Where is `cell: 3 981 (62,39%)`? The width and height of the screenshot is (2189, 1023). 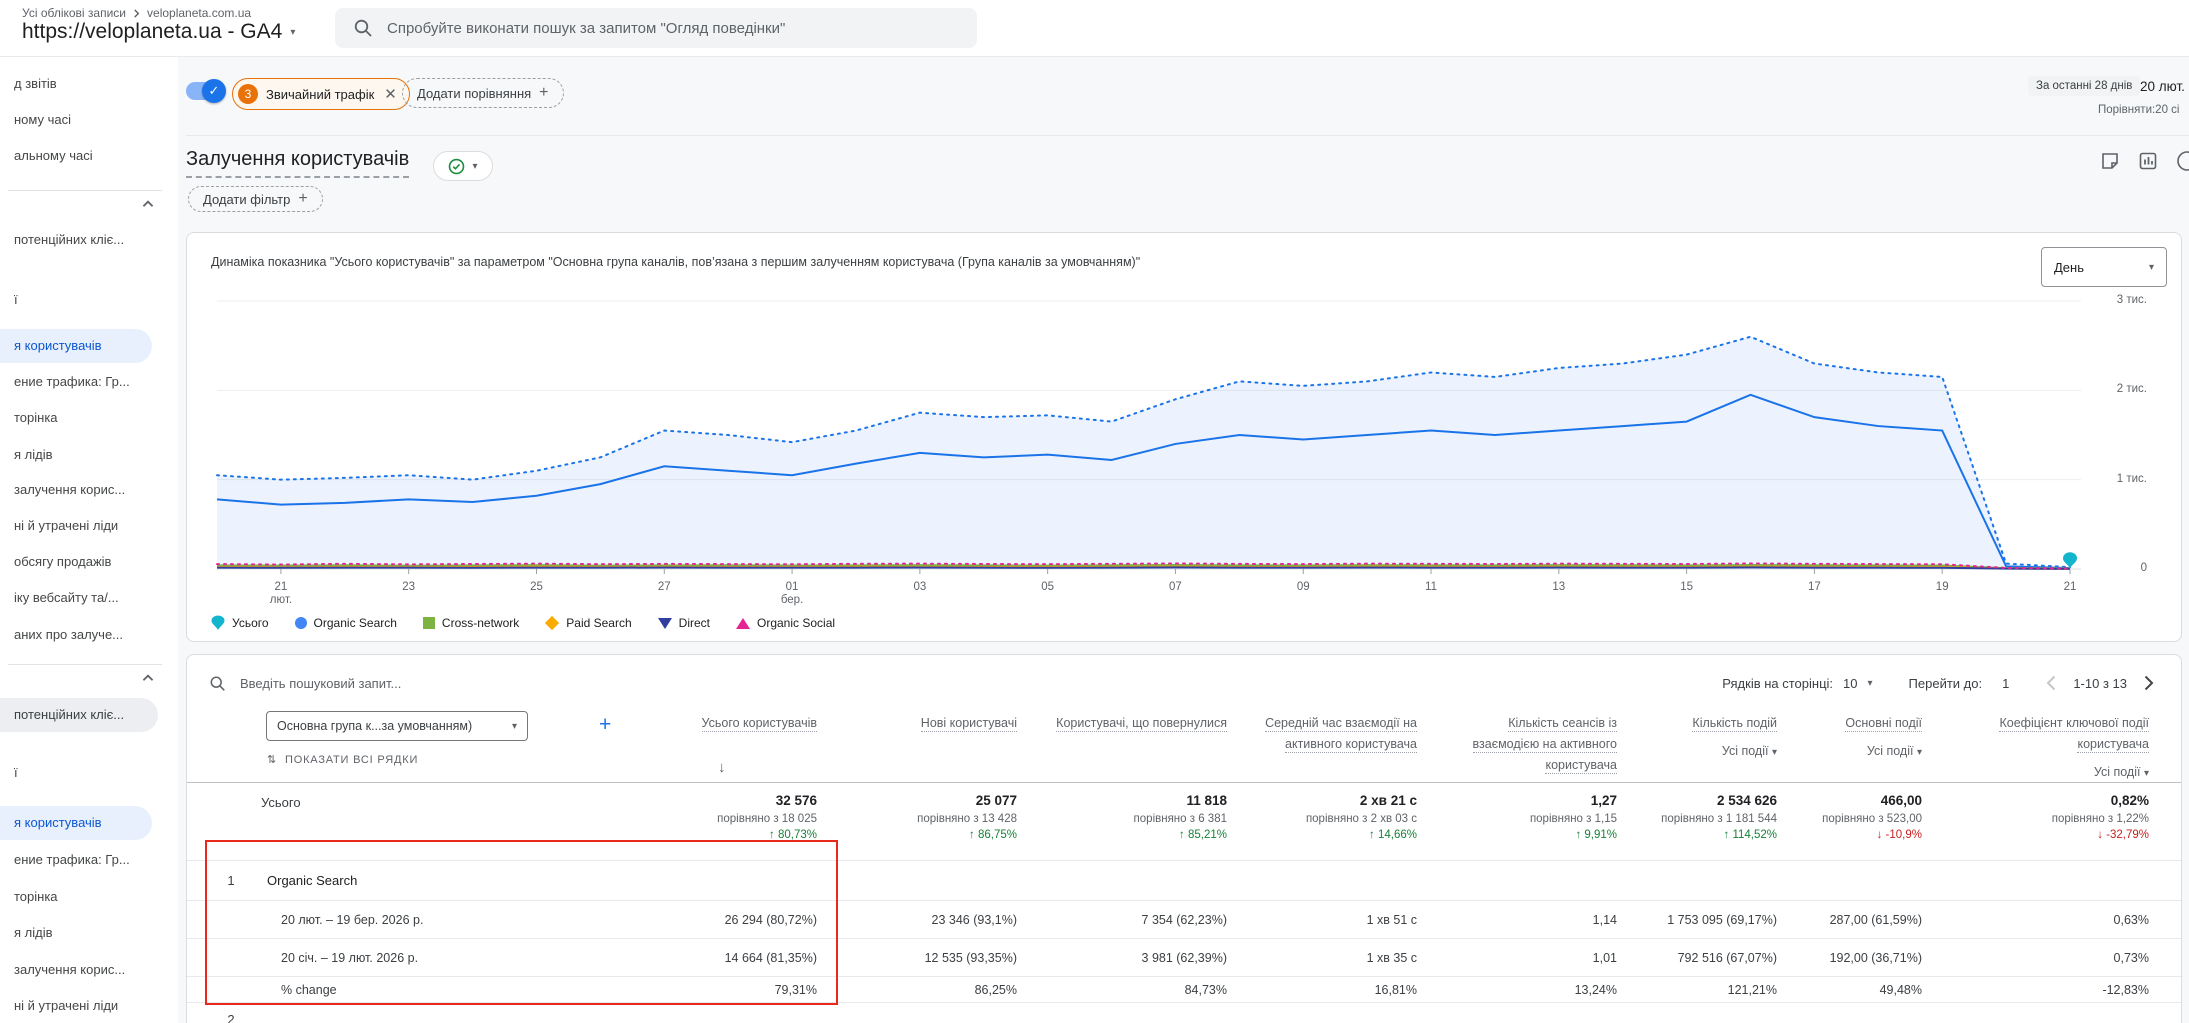
cell: 3 981 (62,39%) is located at coordinates (1184, 957).